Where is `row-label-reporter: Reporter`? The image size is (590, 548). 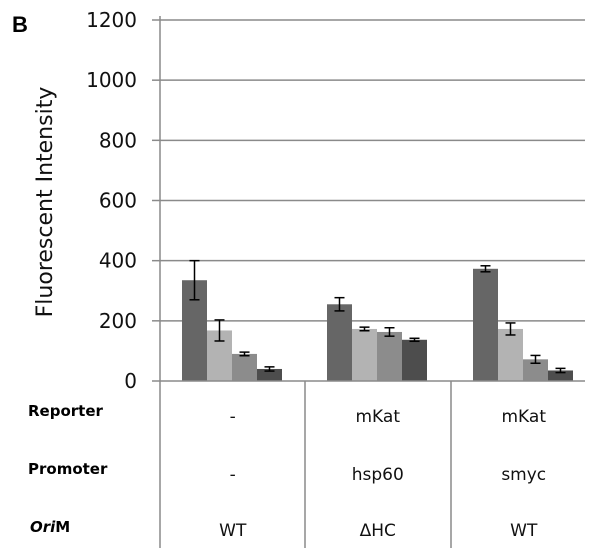
row-label-reporter: Reporter is located at coordinates (66, 411).